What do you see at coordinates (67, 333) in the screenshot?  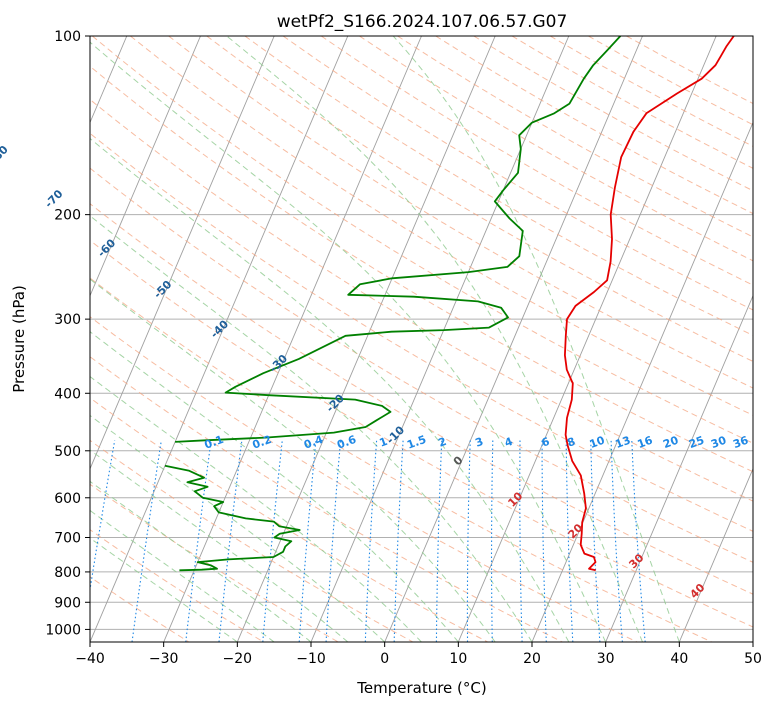 I see `y-axis: 100 200 300 400 500 600 700 800 900 1000` at bounding box center [67, 333].